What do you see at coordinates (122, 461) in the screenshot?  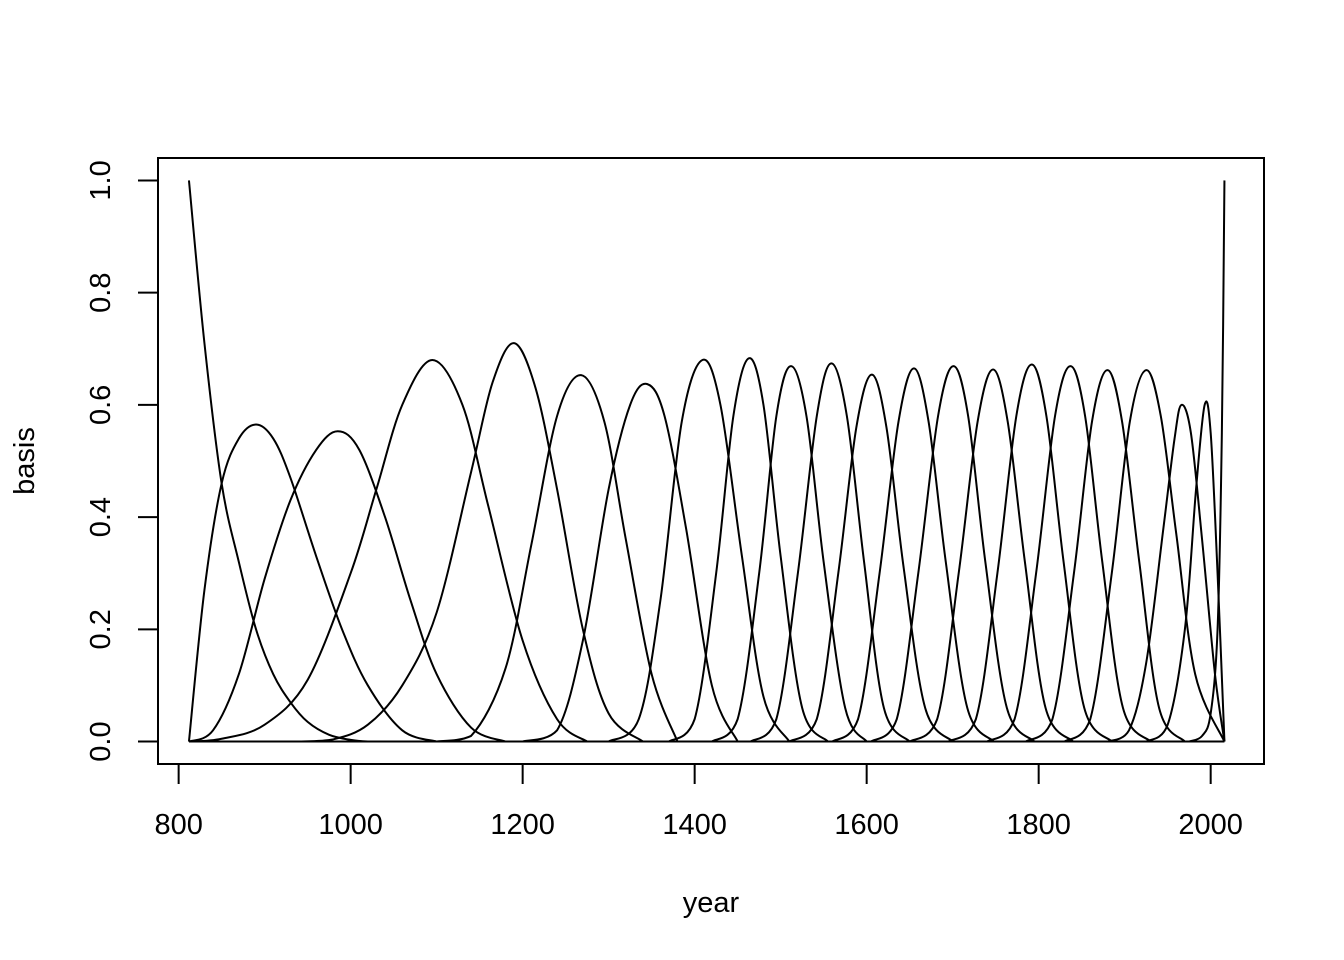 I see `y-axis: 0.0 0.2 0.4 0.6 0.8 1.0` at bounding box center [122, 461].